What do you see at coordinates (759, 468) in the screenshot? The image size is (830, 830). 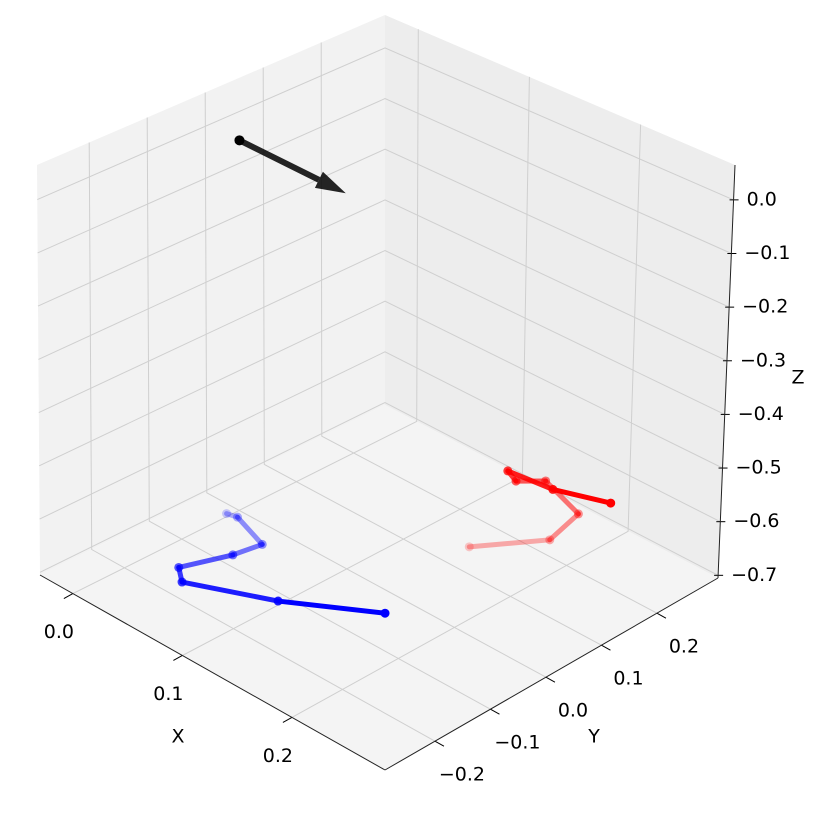 I see `z-tick-label: −0.5` at bounding box center [759, 468].